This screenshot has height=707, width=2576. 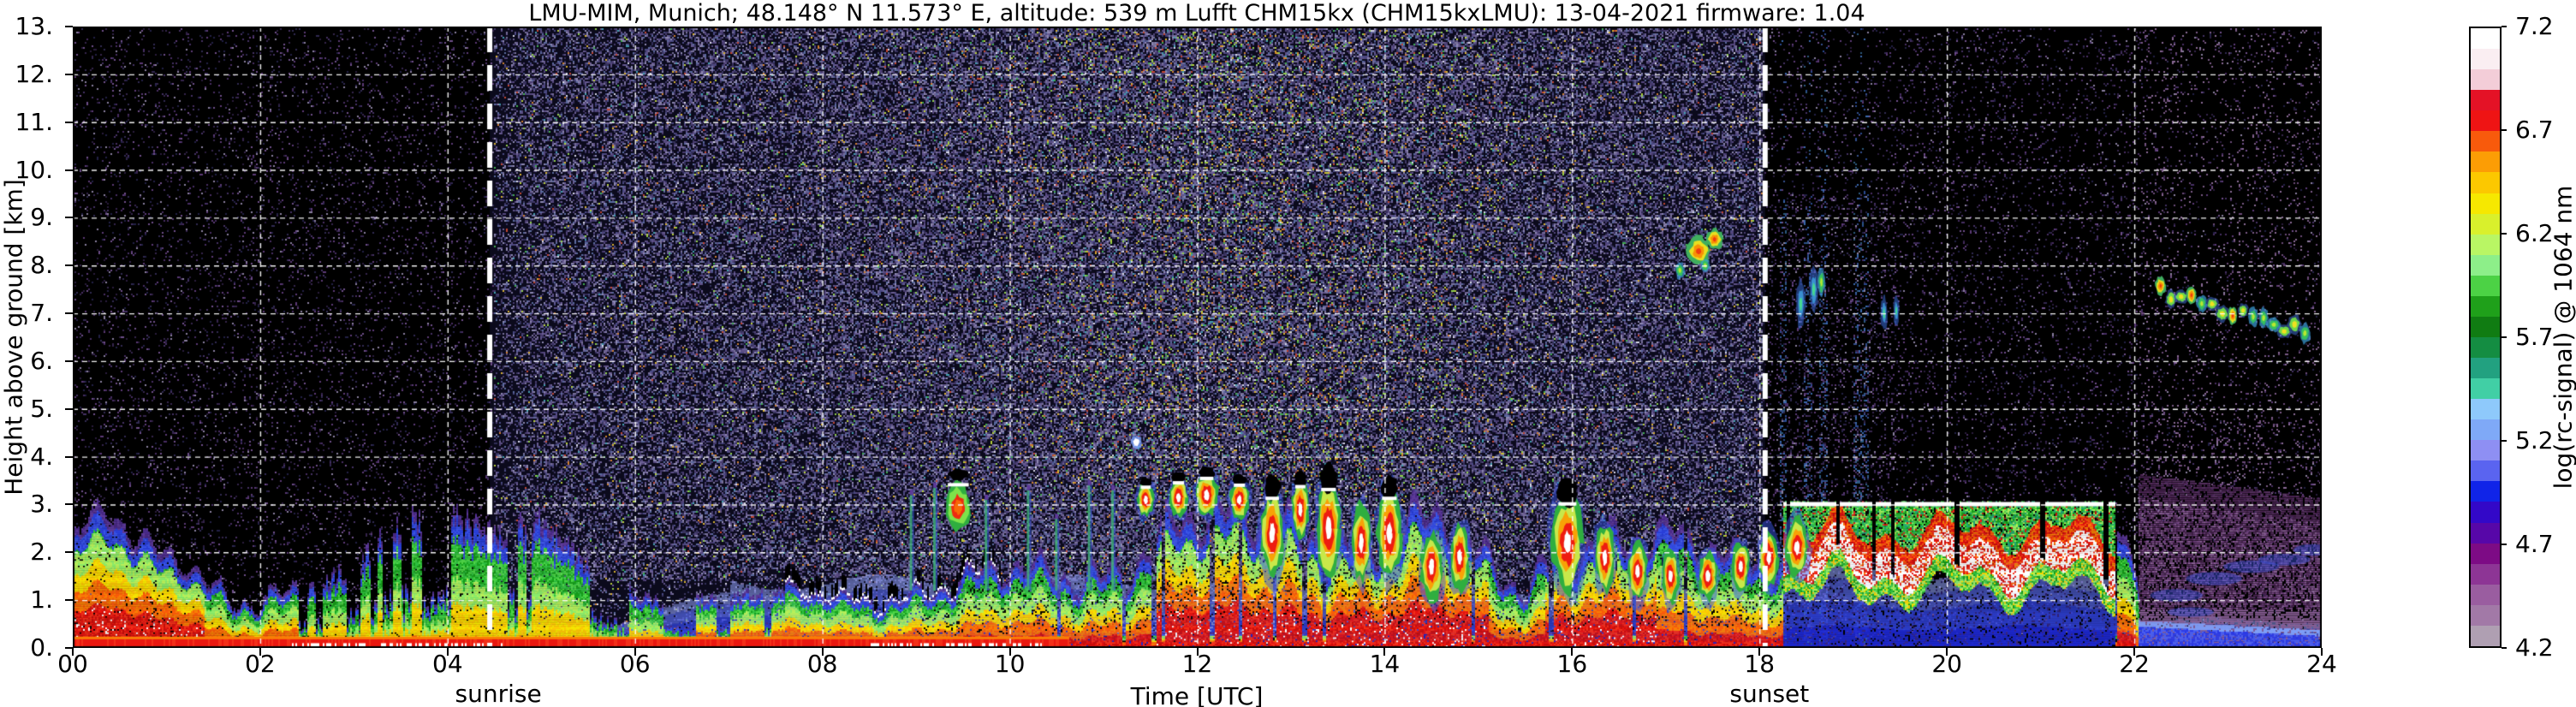 I want to click on x-tick-label: 04, so click(x=448, y=664).